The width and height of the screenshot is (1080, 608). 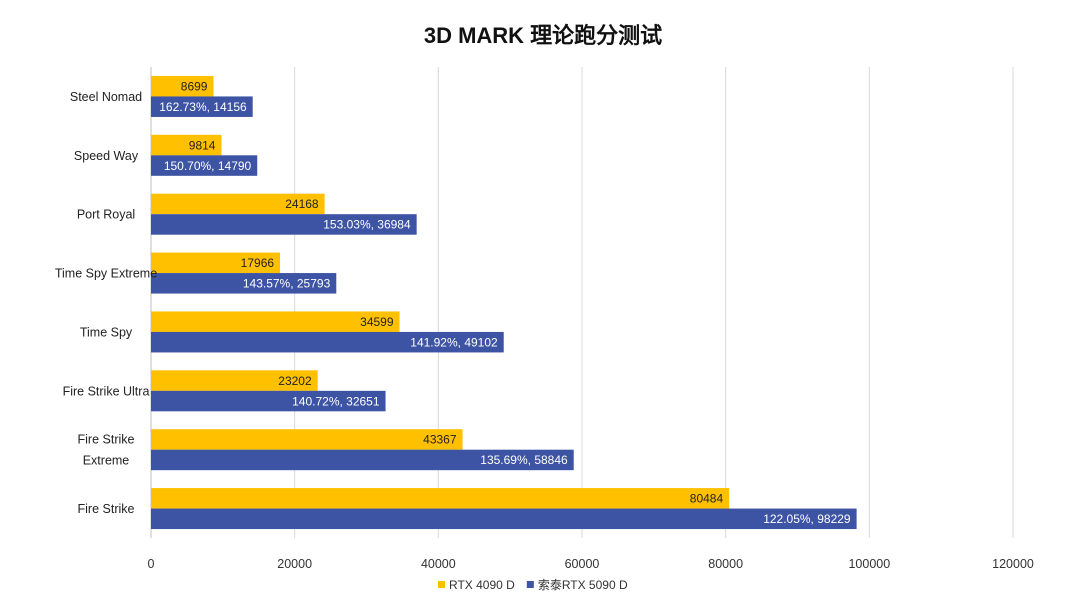 I want to click on category-label: Fire Strike Ultra, so click(x=106, y=391).